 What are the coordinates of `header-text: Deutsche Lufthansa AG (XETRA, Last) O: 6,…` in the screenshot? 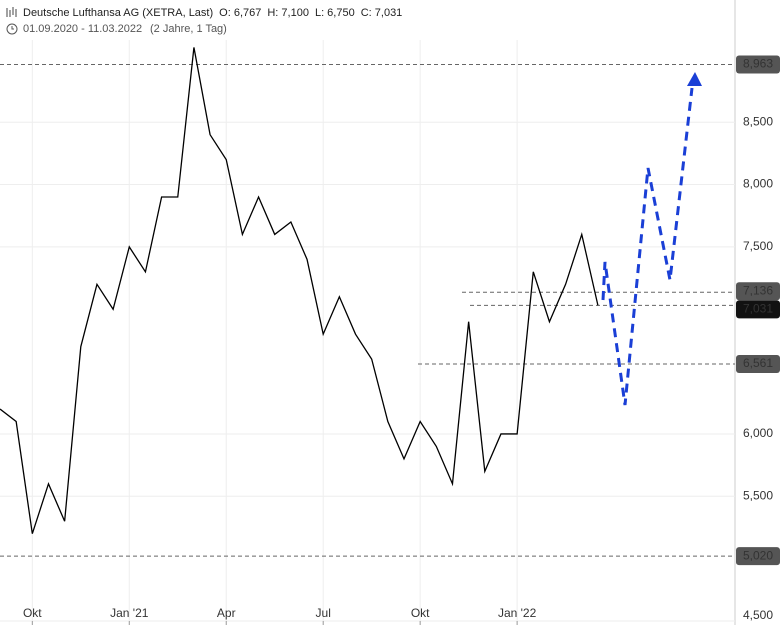 It's located at (212, 13).